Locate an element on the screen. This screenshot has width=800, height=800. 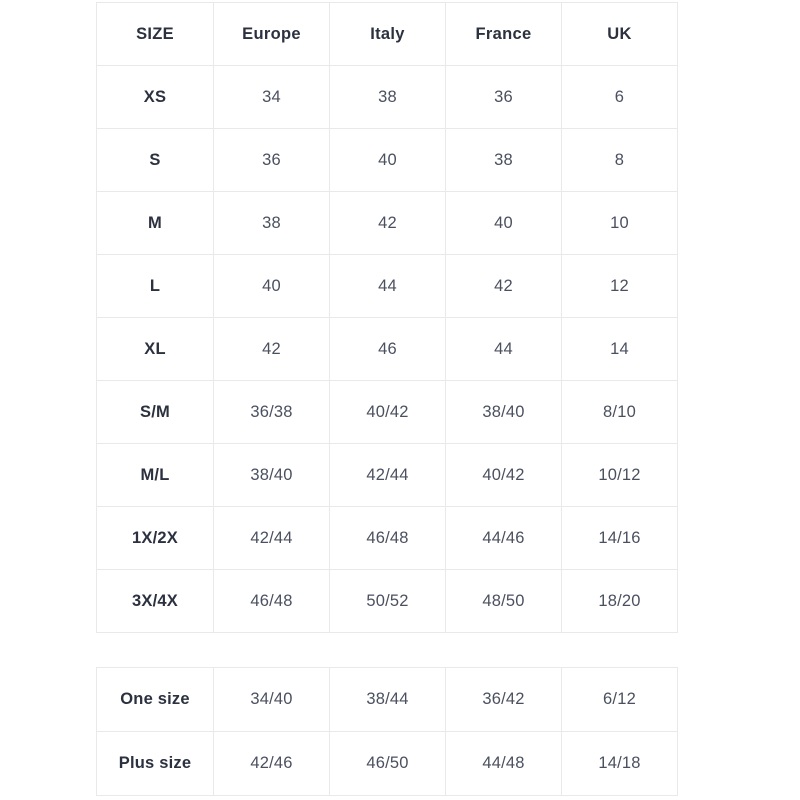
cell-italy: 40 is located at coordinates (387, 160).